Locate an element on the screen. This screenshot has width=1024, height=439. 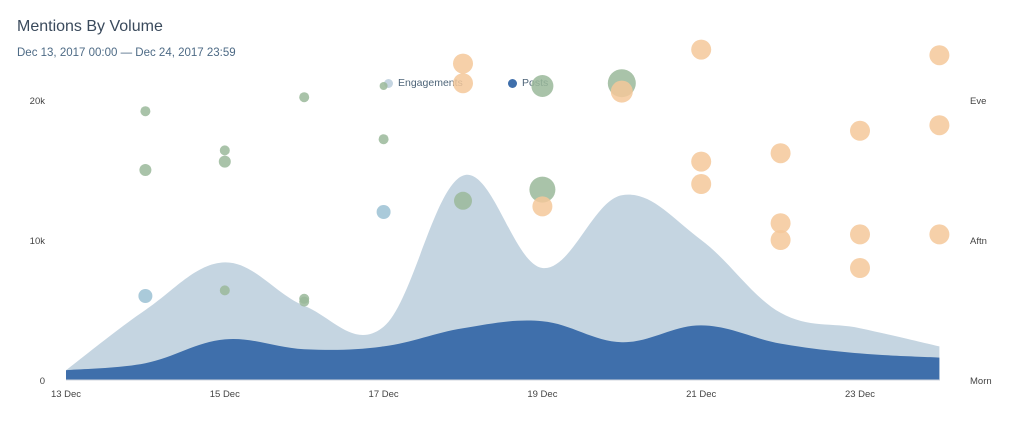
x-tick-label: 19 Dec is located at coordinates (542, 394).